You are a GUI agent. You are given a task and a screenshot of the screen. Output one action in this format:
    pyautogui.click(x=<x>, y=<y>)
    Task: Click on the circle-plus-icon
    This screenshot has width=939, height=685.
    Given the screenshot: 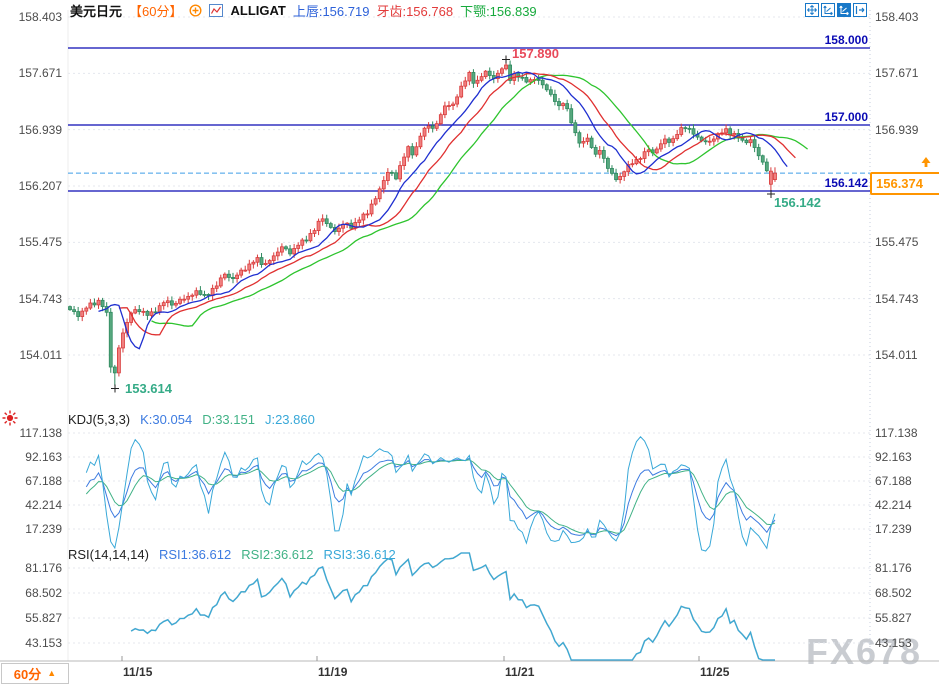 What is the action you would take?
    pyautogui.click(x=195, y=10)
    